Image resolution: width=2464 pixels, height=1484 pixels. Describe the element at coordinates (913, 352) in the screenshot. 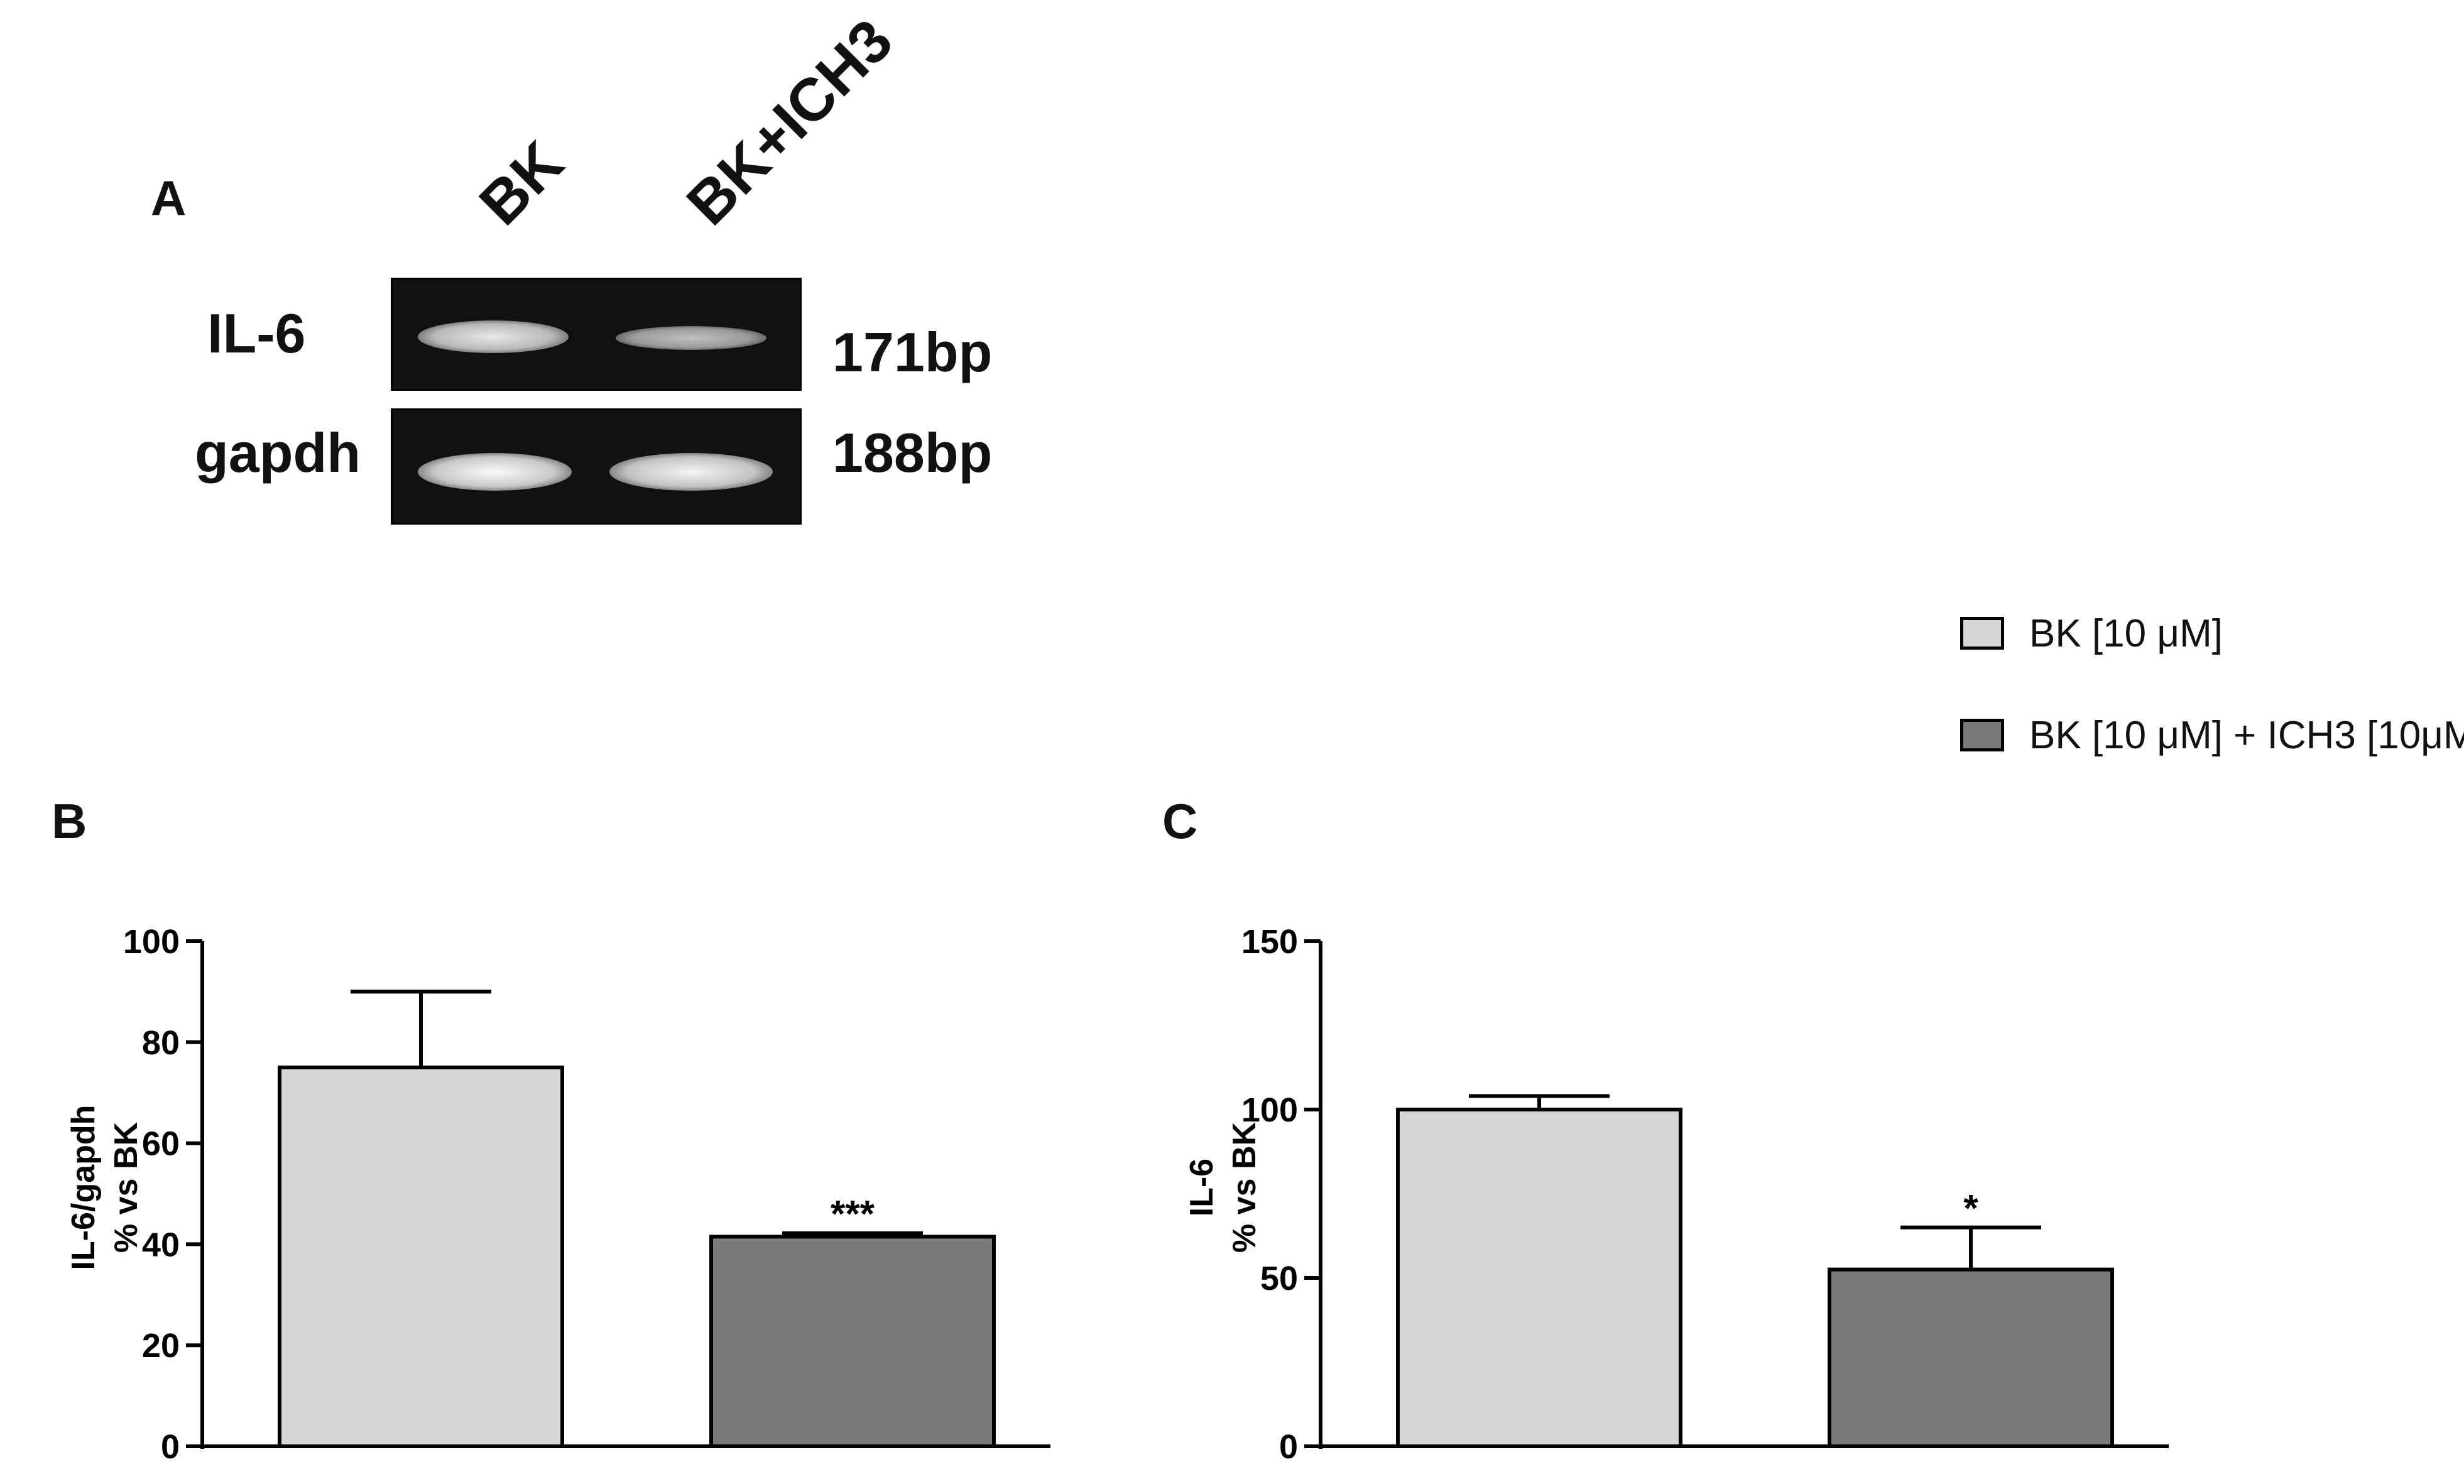

I see `bp-label-il6: 171bp` at that location.